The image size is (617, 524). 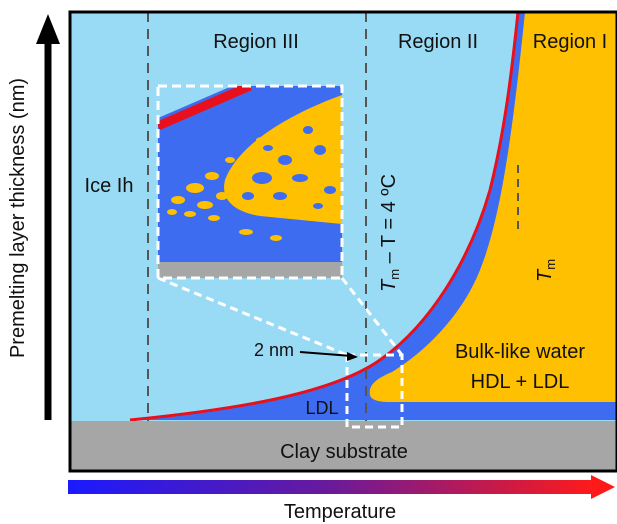 I want to click on inset-connector-bottom, so click(x=252, y=316).